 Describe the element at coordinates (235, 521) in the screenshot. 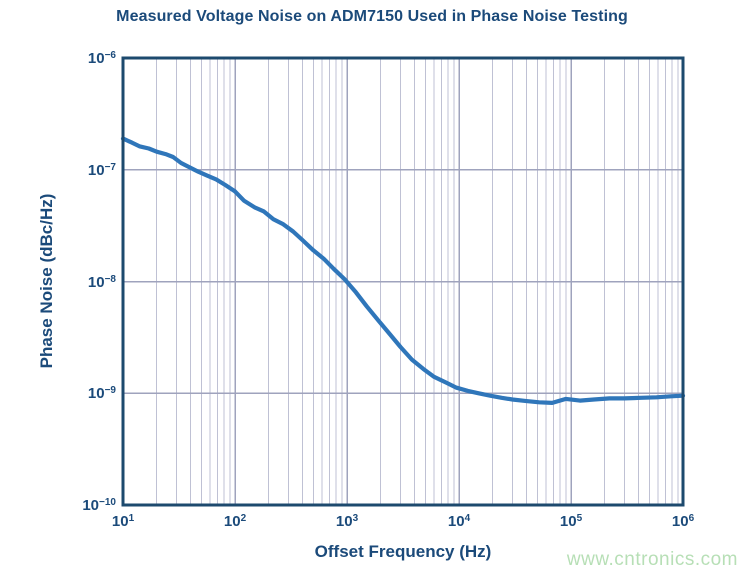

I see `x-tick-label: 102` at that location.